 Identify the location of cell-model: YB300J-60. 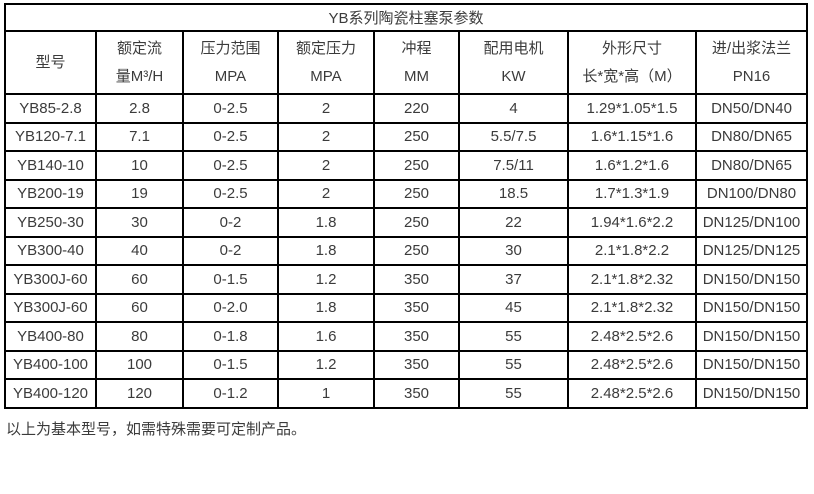
(50, 307).